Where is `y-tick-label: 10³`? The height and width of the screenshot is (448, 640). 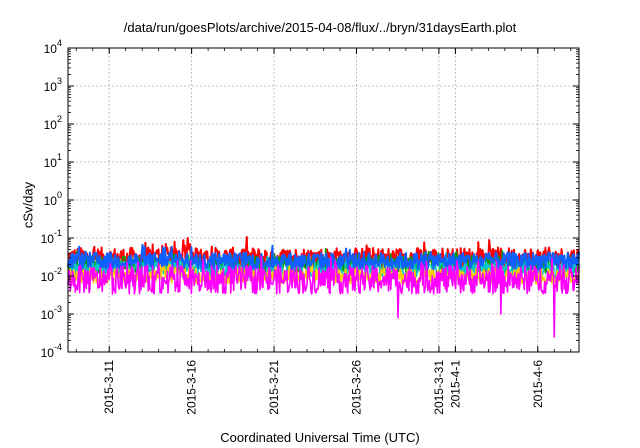
y-tick-label: 10³ is located at coordinates (53, 85).